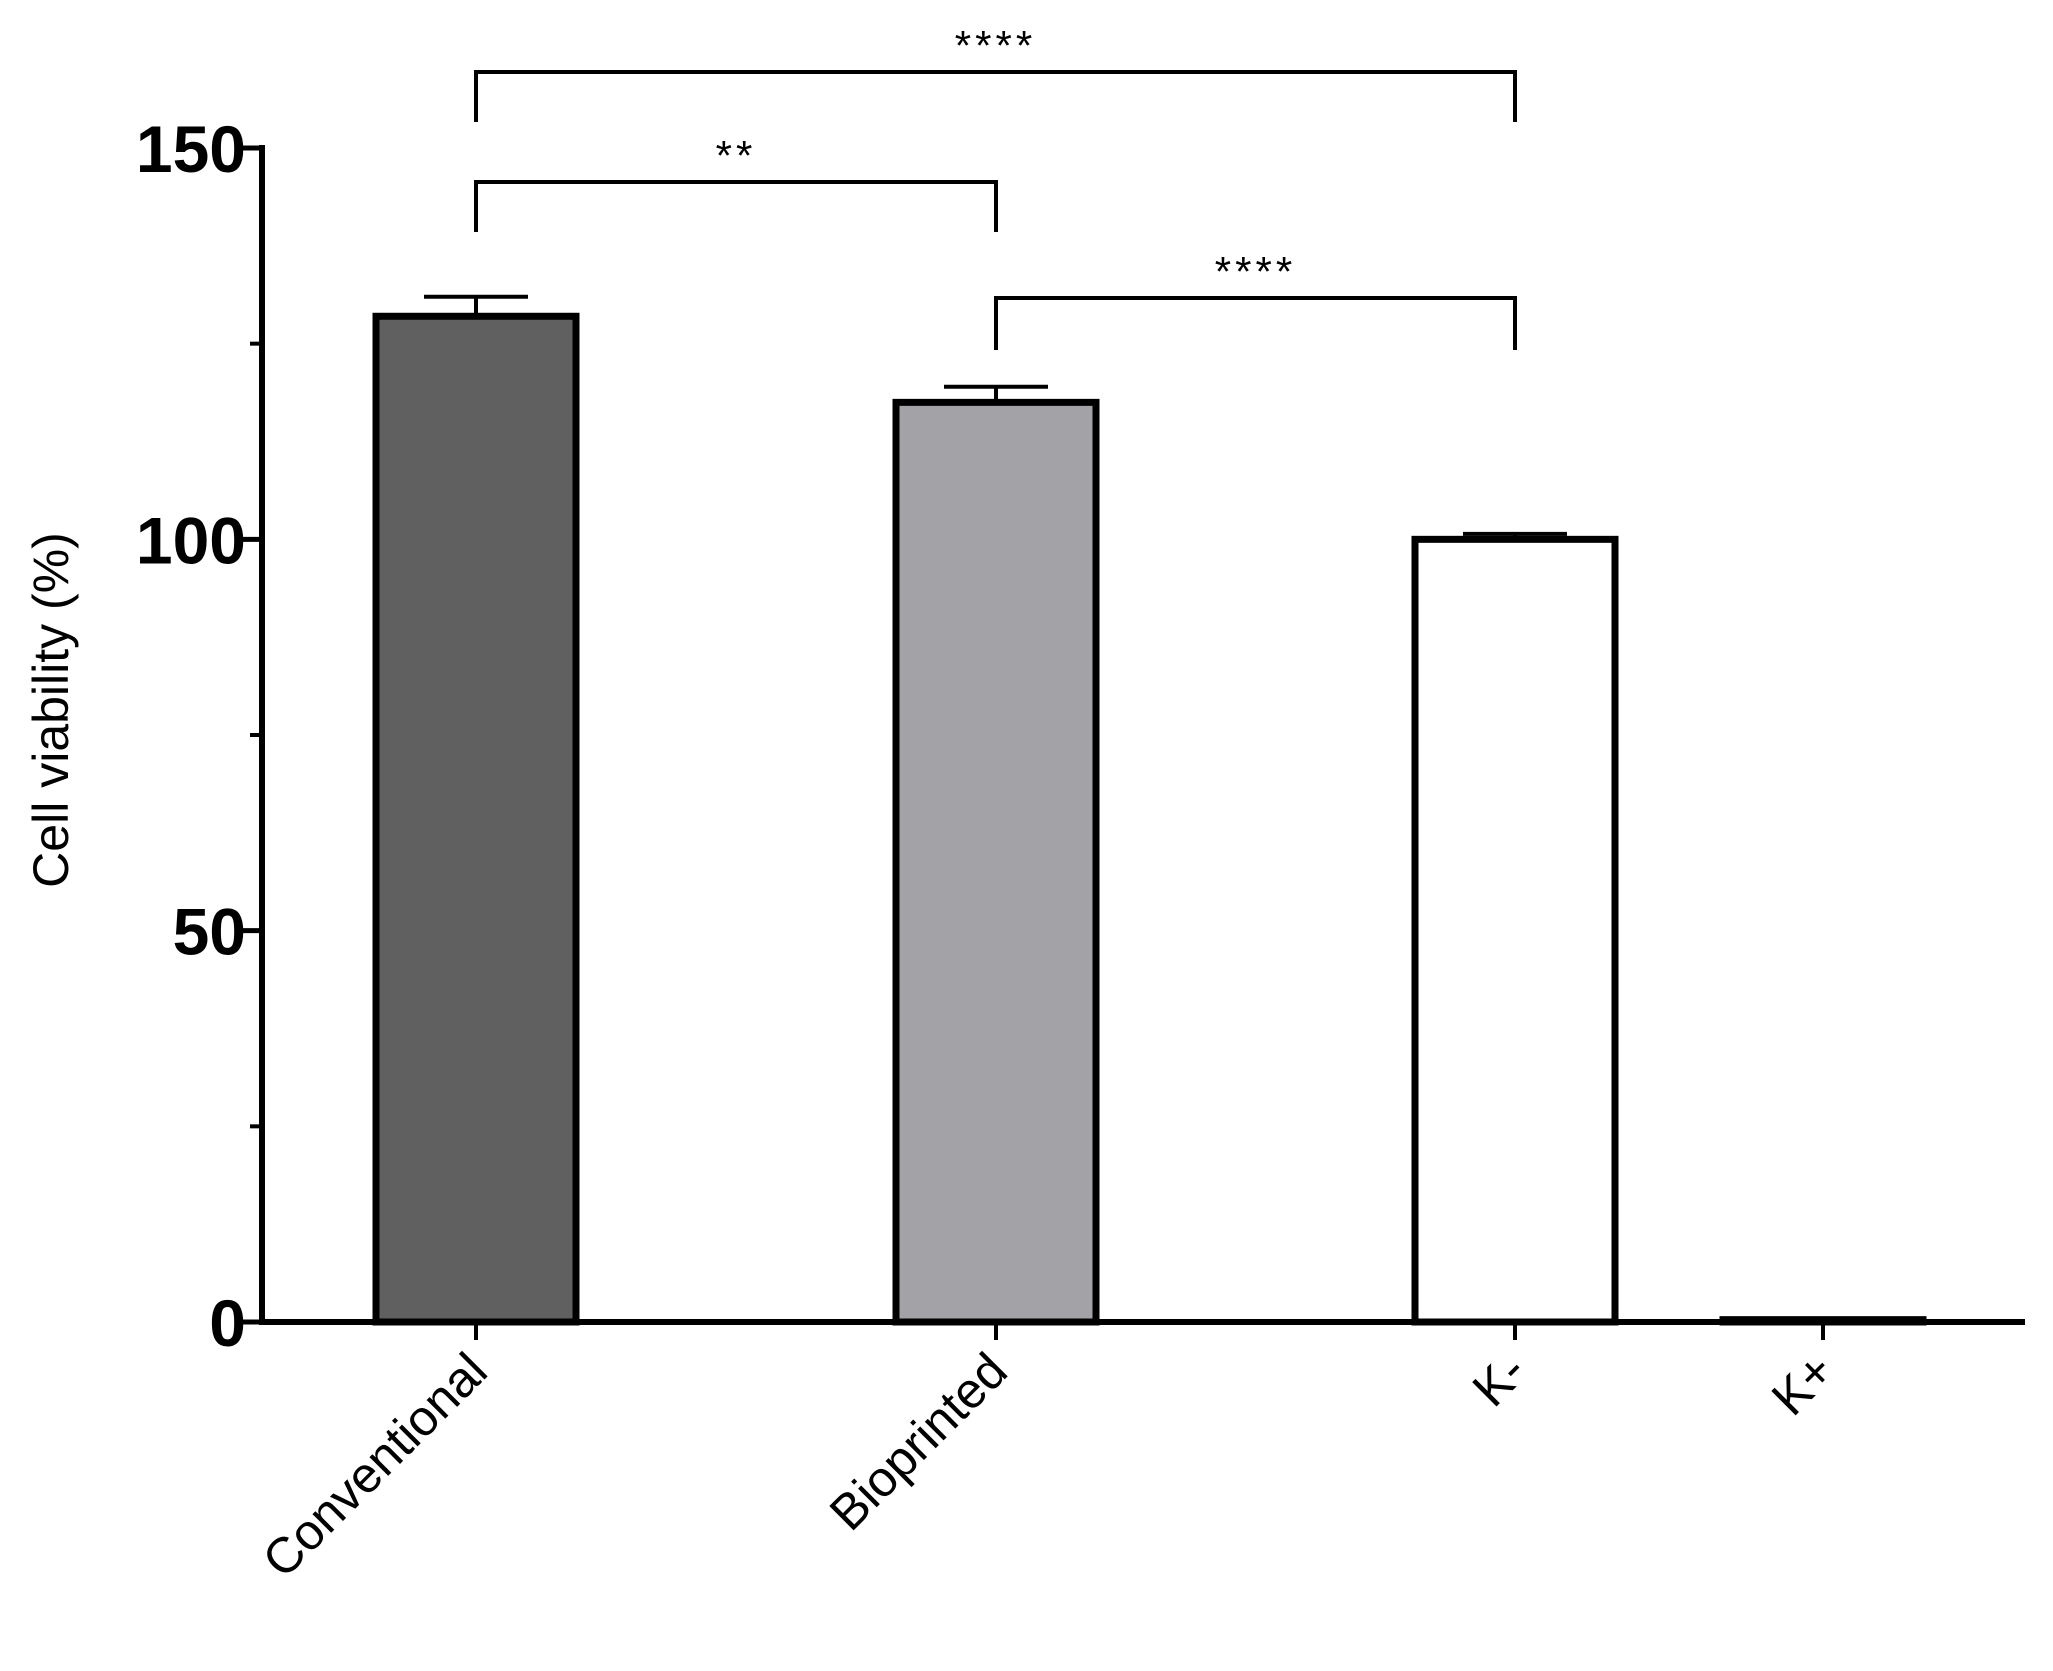  I want to click on y-tick-label: 0, so click(227, 1323).